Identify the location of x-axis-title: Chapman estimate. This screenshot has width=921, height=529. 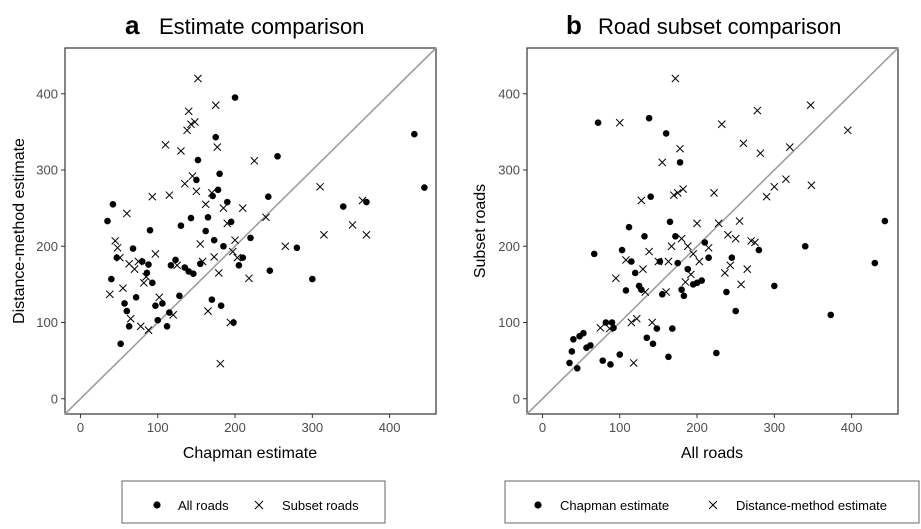
(250, 453).